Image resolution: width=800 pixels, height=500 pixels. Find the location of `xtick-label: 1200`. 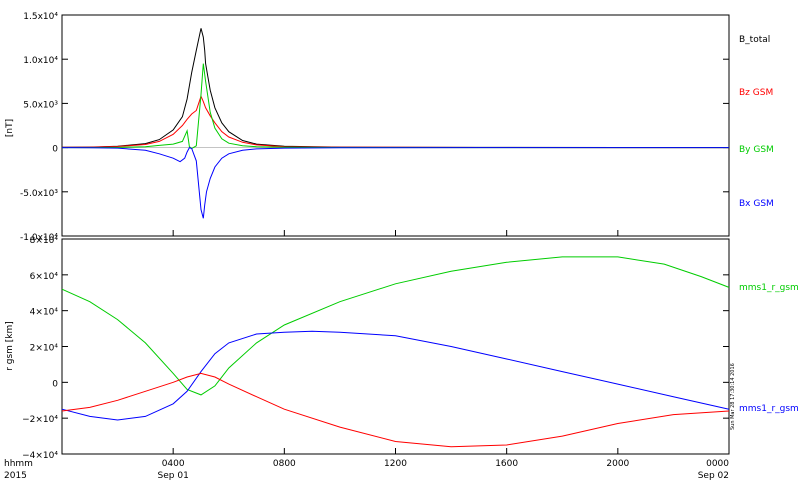

xtick-label: 1200 is located at coordinates (395, 464).